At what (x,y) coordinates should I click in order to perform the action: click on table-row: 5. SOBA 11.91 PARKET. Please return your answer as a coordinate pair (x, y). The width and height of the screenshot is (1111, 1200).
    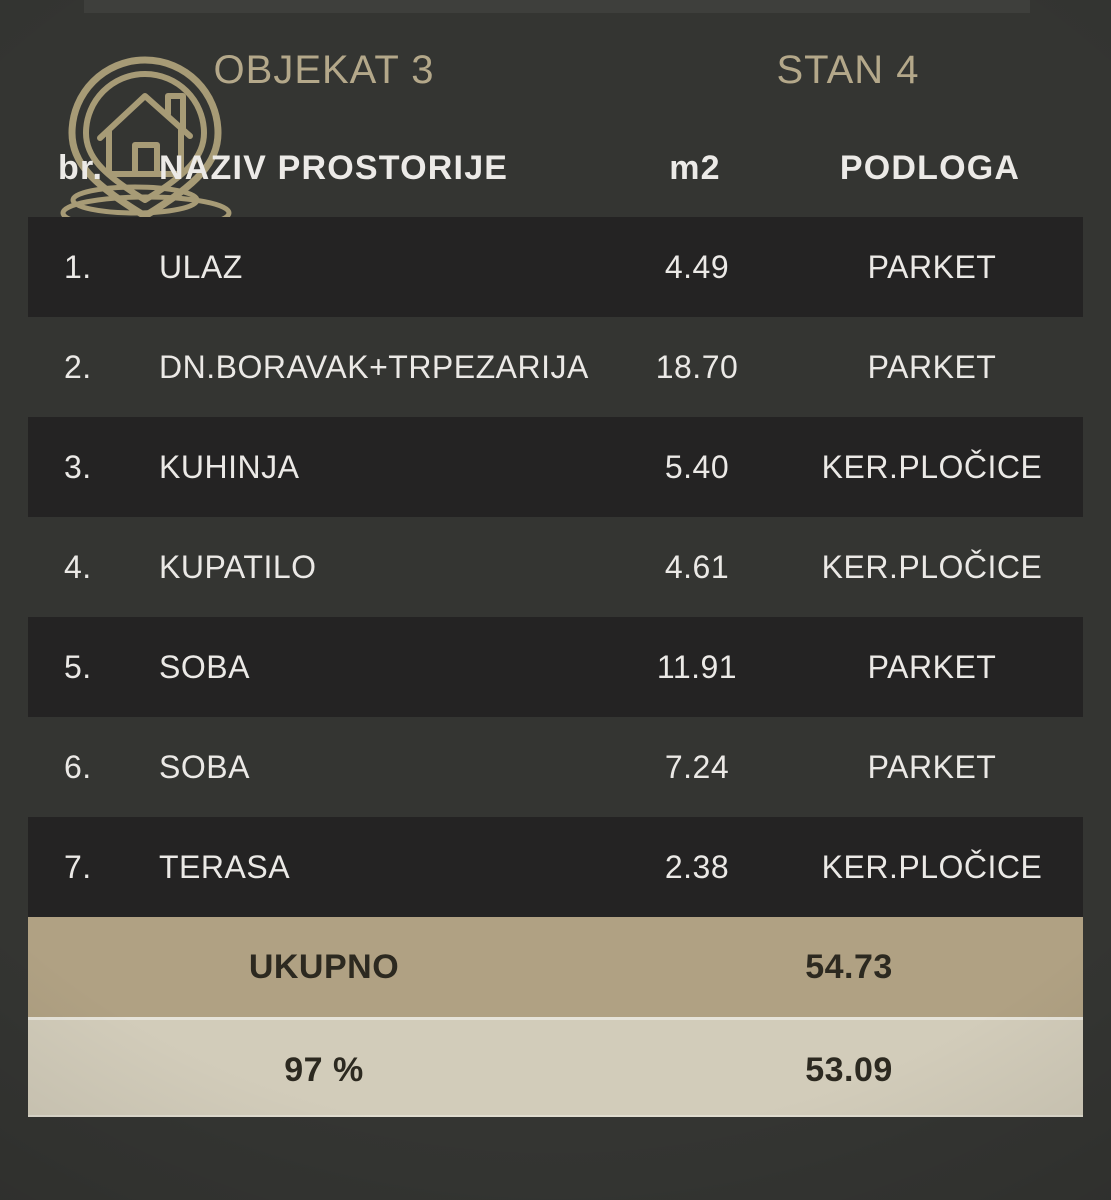
    Looking at the image, I should click on (555, 667).